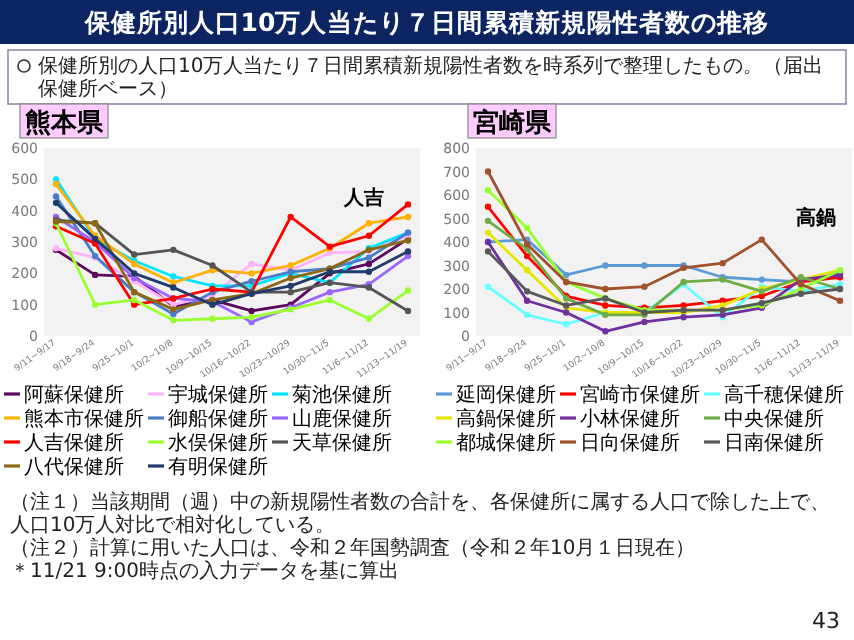 Image resolution: width=854 pixels, height=640 pixels. Describe the element at coordinates (204, 571) in the screenshot. I see `text: ＊11/21 9:00時点の入力データを基に算出` at that location.